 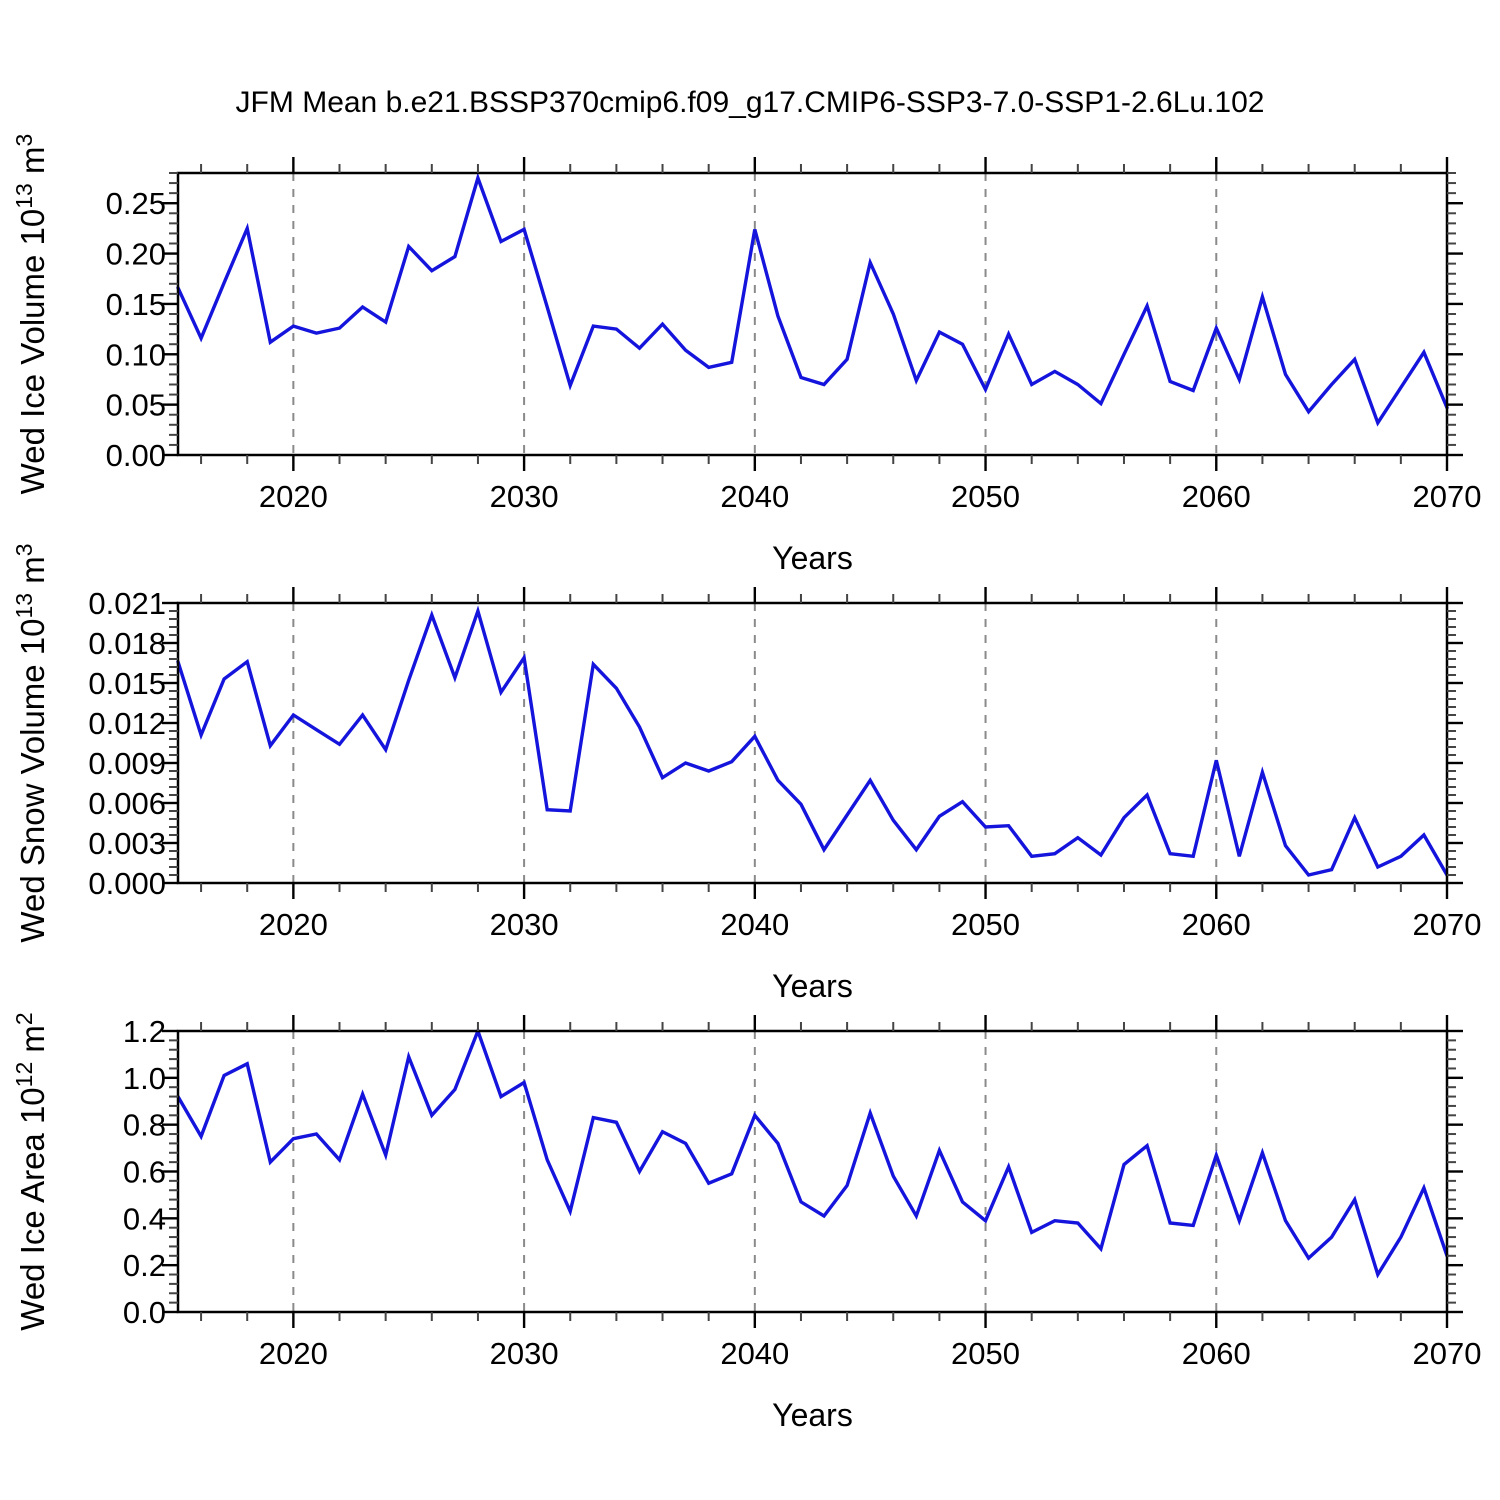 What do you see at coordinates (144, 1172) in the screenshot?
I see `y-tick-label: 0.6` at bounding box center [144, 1172].